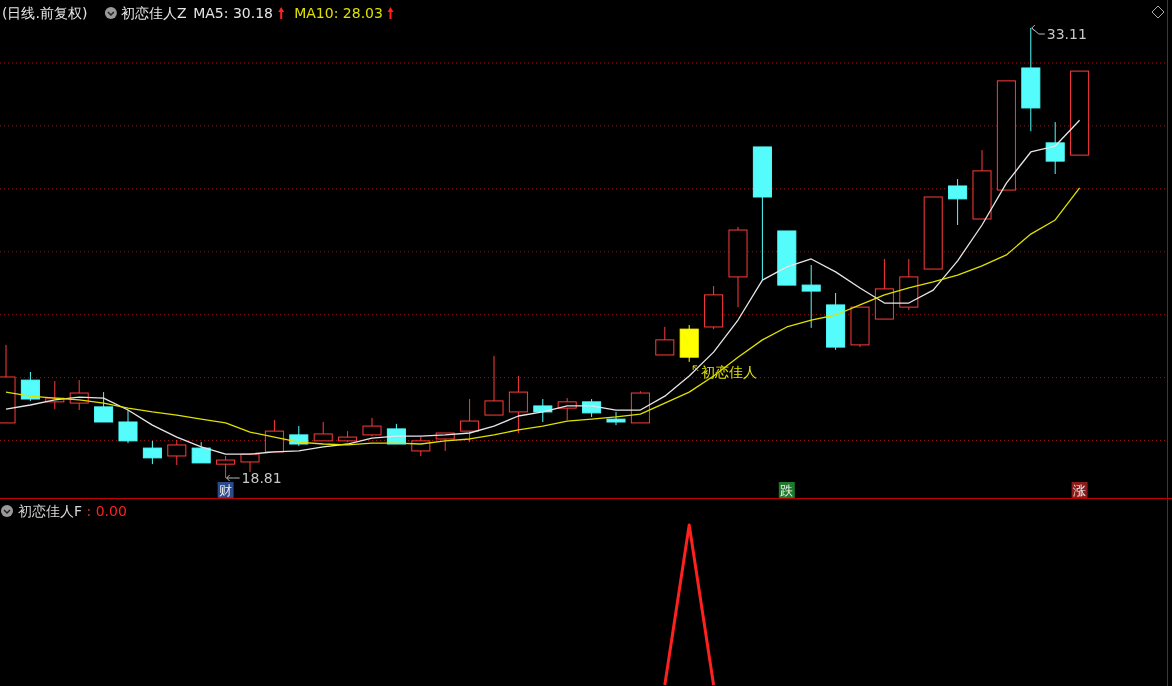 The width and height of the screenshot is (1172, 686). Describe the element at coordinates (1066, 34) in the screenshot. I see `annotation: 33.11` at that location.